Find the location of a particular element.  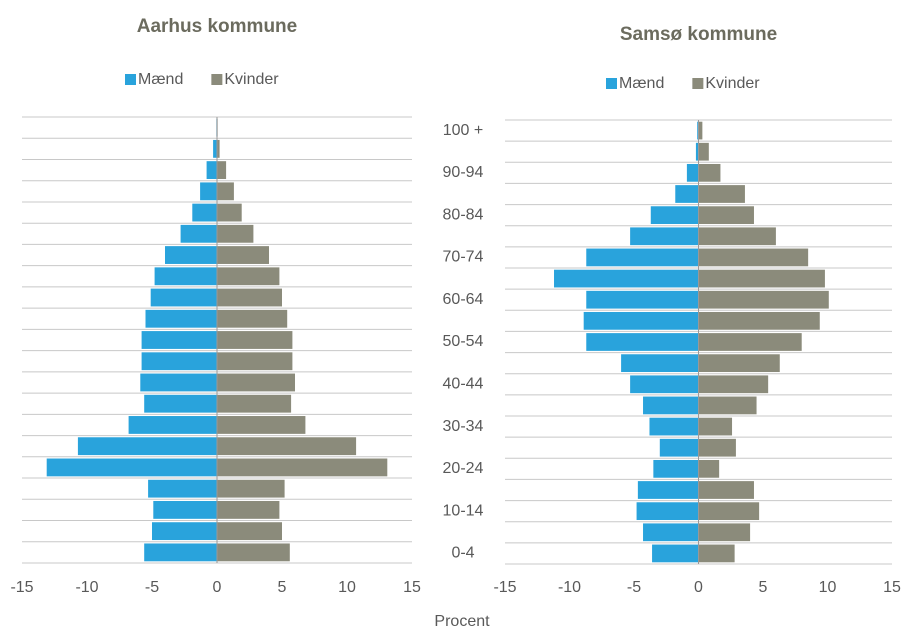

y-tick-label: 50-54 is located at coordinates (463, 341).